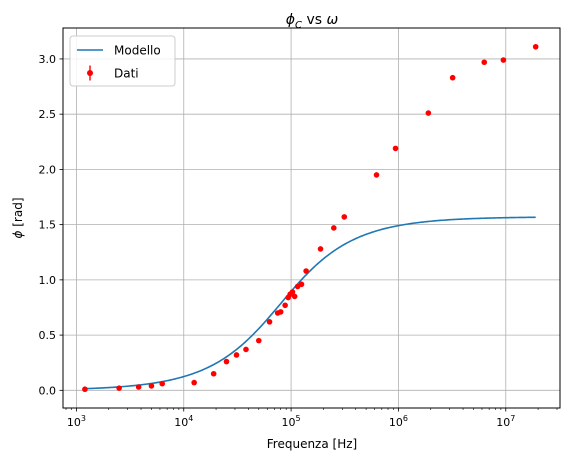  I want to click on x-tick-label: 10⁷, so click(505, 421).